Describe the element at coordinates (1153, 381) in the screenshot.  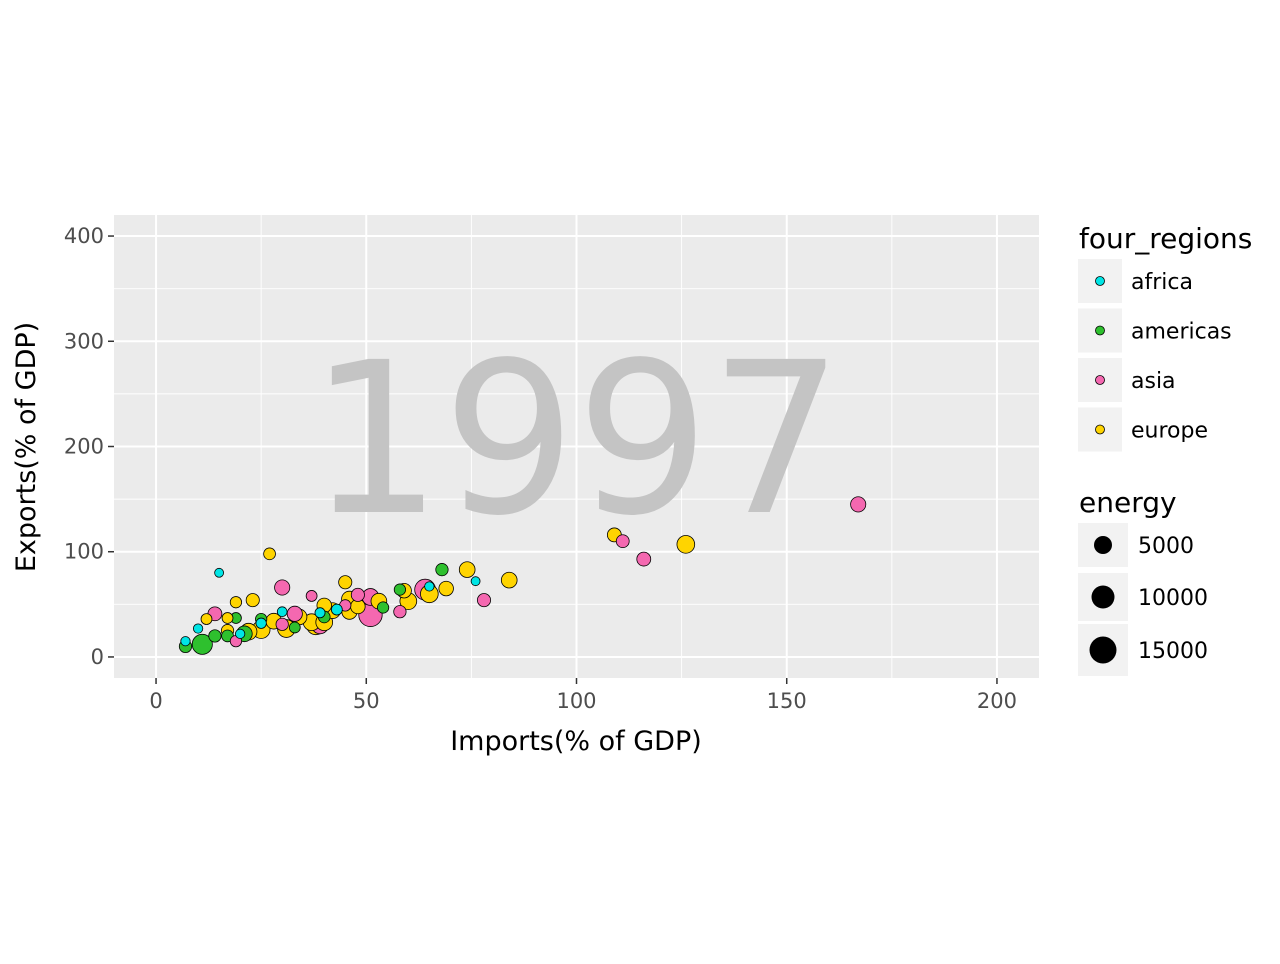
I see `legend-label-asia: asia` at that location.